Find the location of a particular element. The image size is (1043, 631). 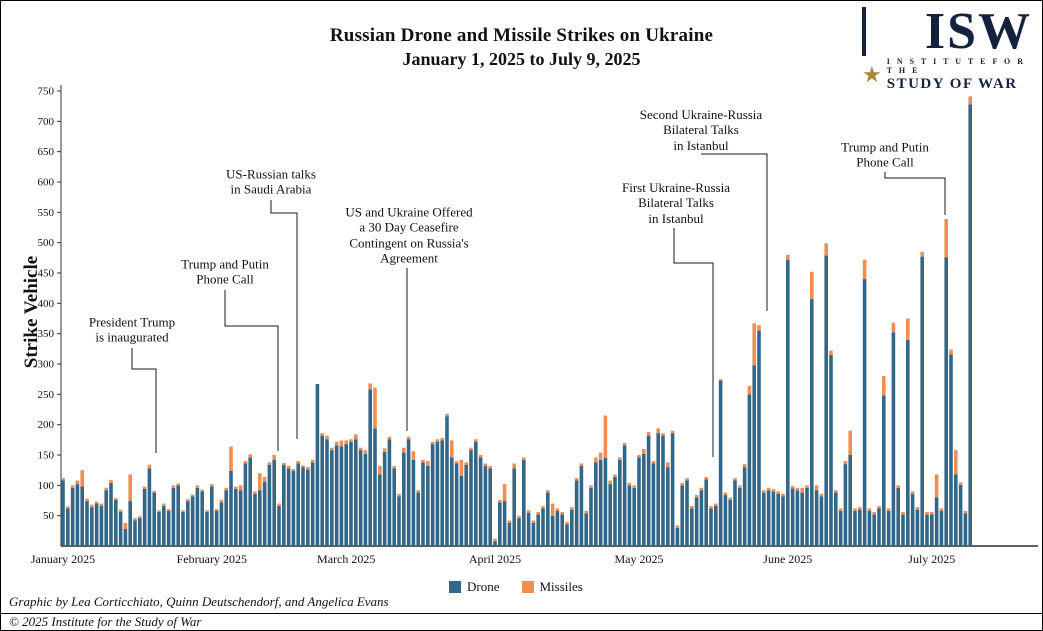

x-month-label: May 2025 is located at coordinates (639, 559).